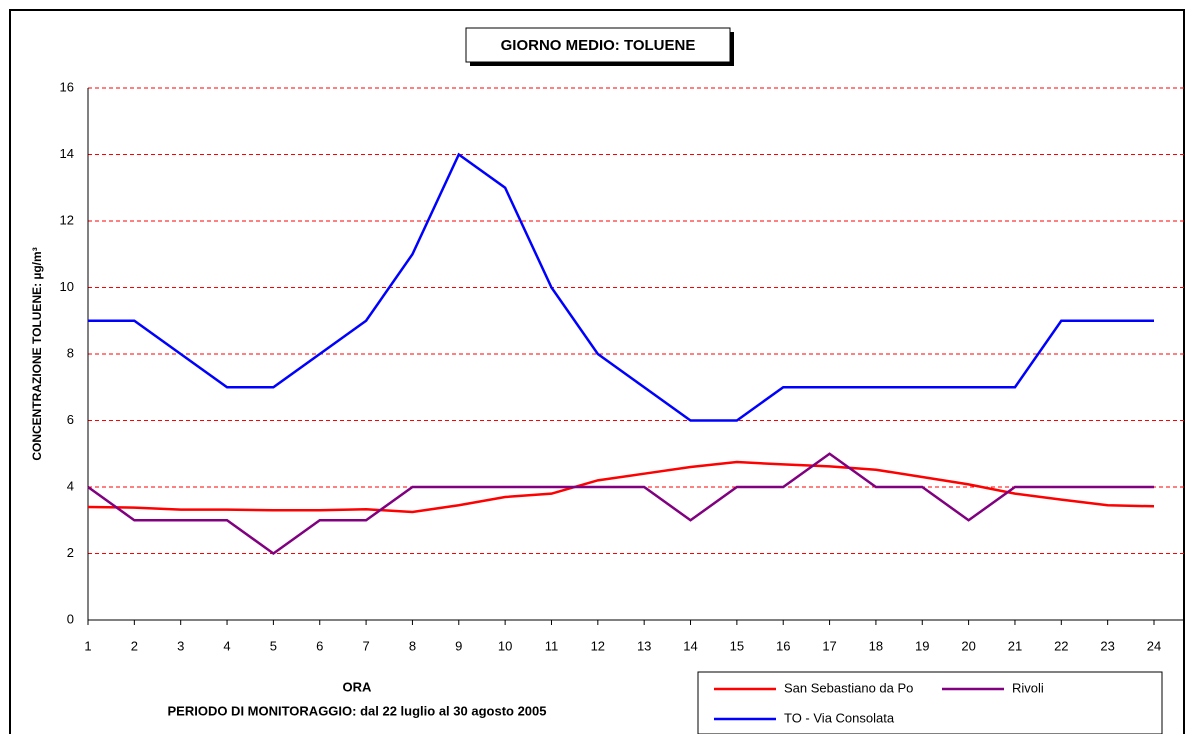 This screenshot has width=1188, height=734. Describe the element at coordinates (70, 552) in the screenshot. I see `y-tick-label: 2` at that location.